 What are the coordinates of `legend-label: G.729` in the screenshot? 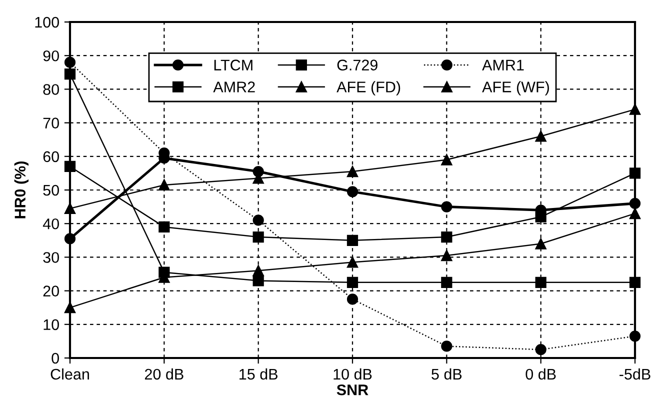 It's located at (357, 65).